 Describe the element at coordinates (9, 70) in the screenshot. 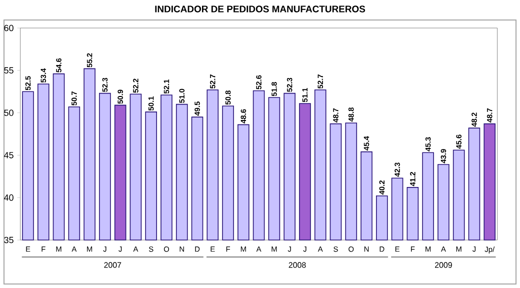

I see `y-tick-label: 55` at that location.